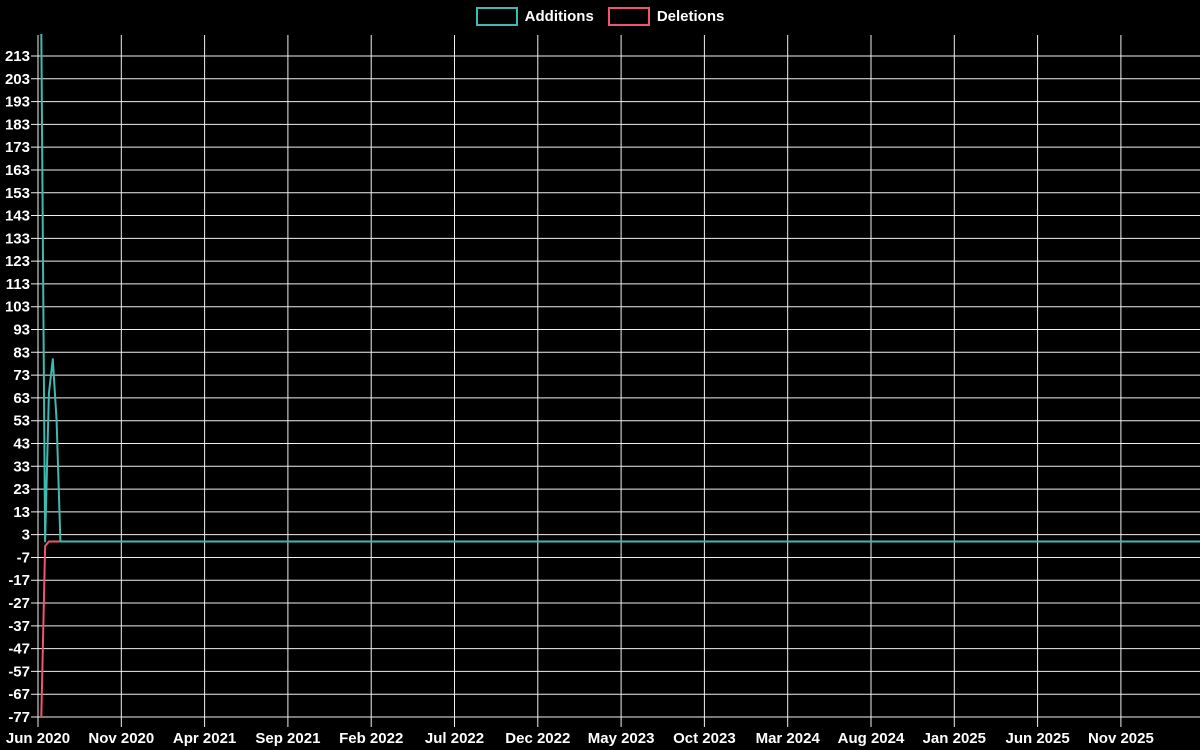 Image resolution: width=1200 pixels, height=750 pixels. I want to click on additions-swatch, so click(496, 16).